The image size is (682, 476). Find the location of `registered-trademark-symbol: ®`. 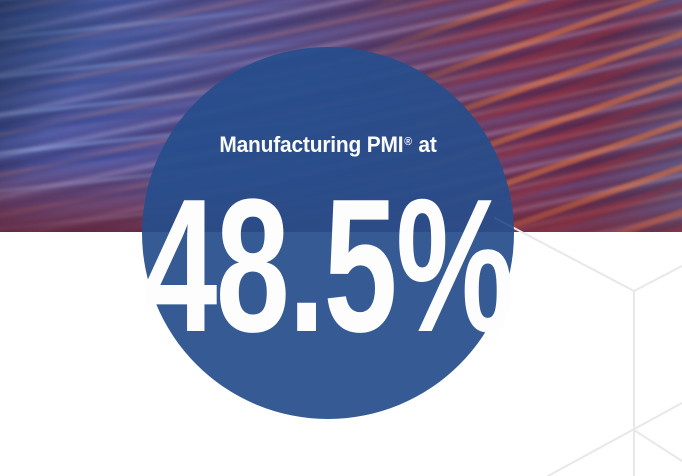

registered-trademark-symbol: ® is located at coordinates (408, 142).